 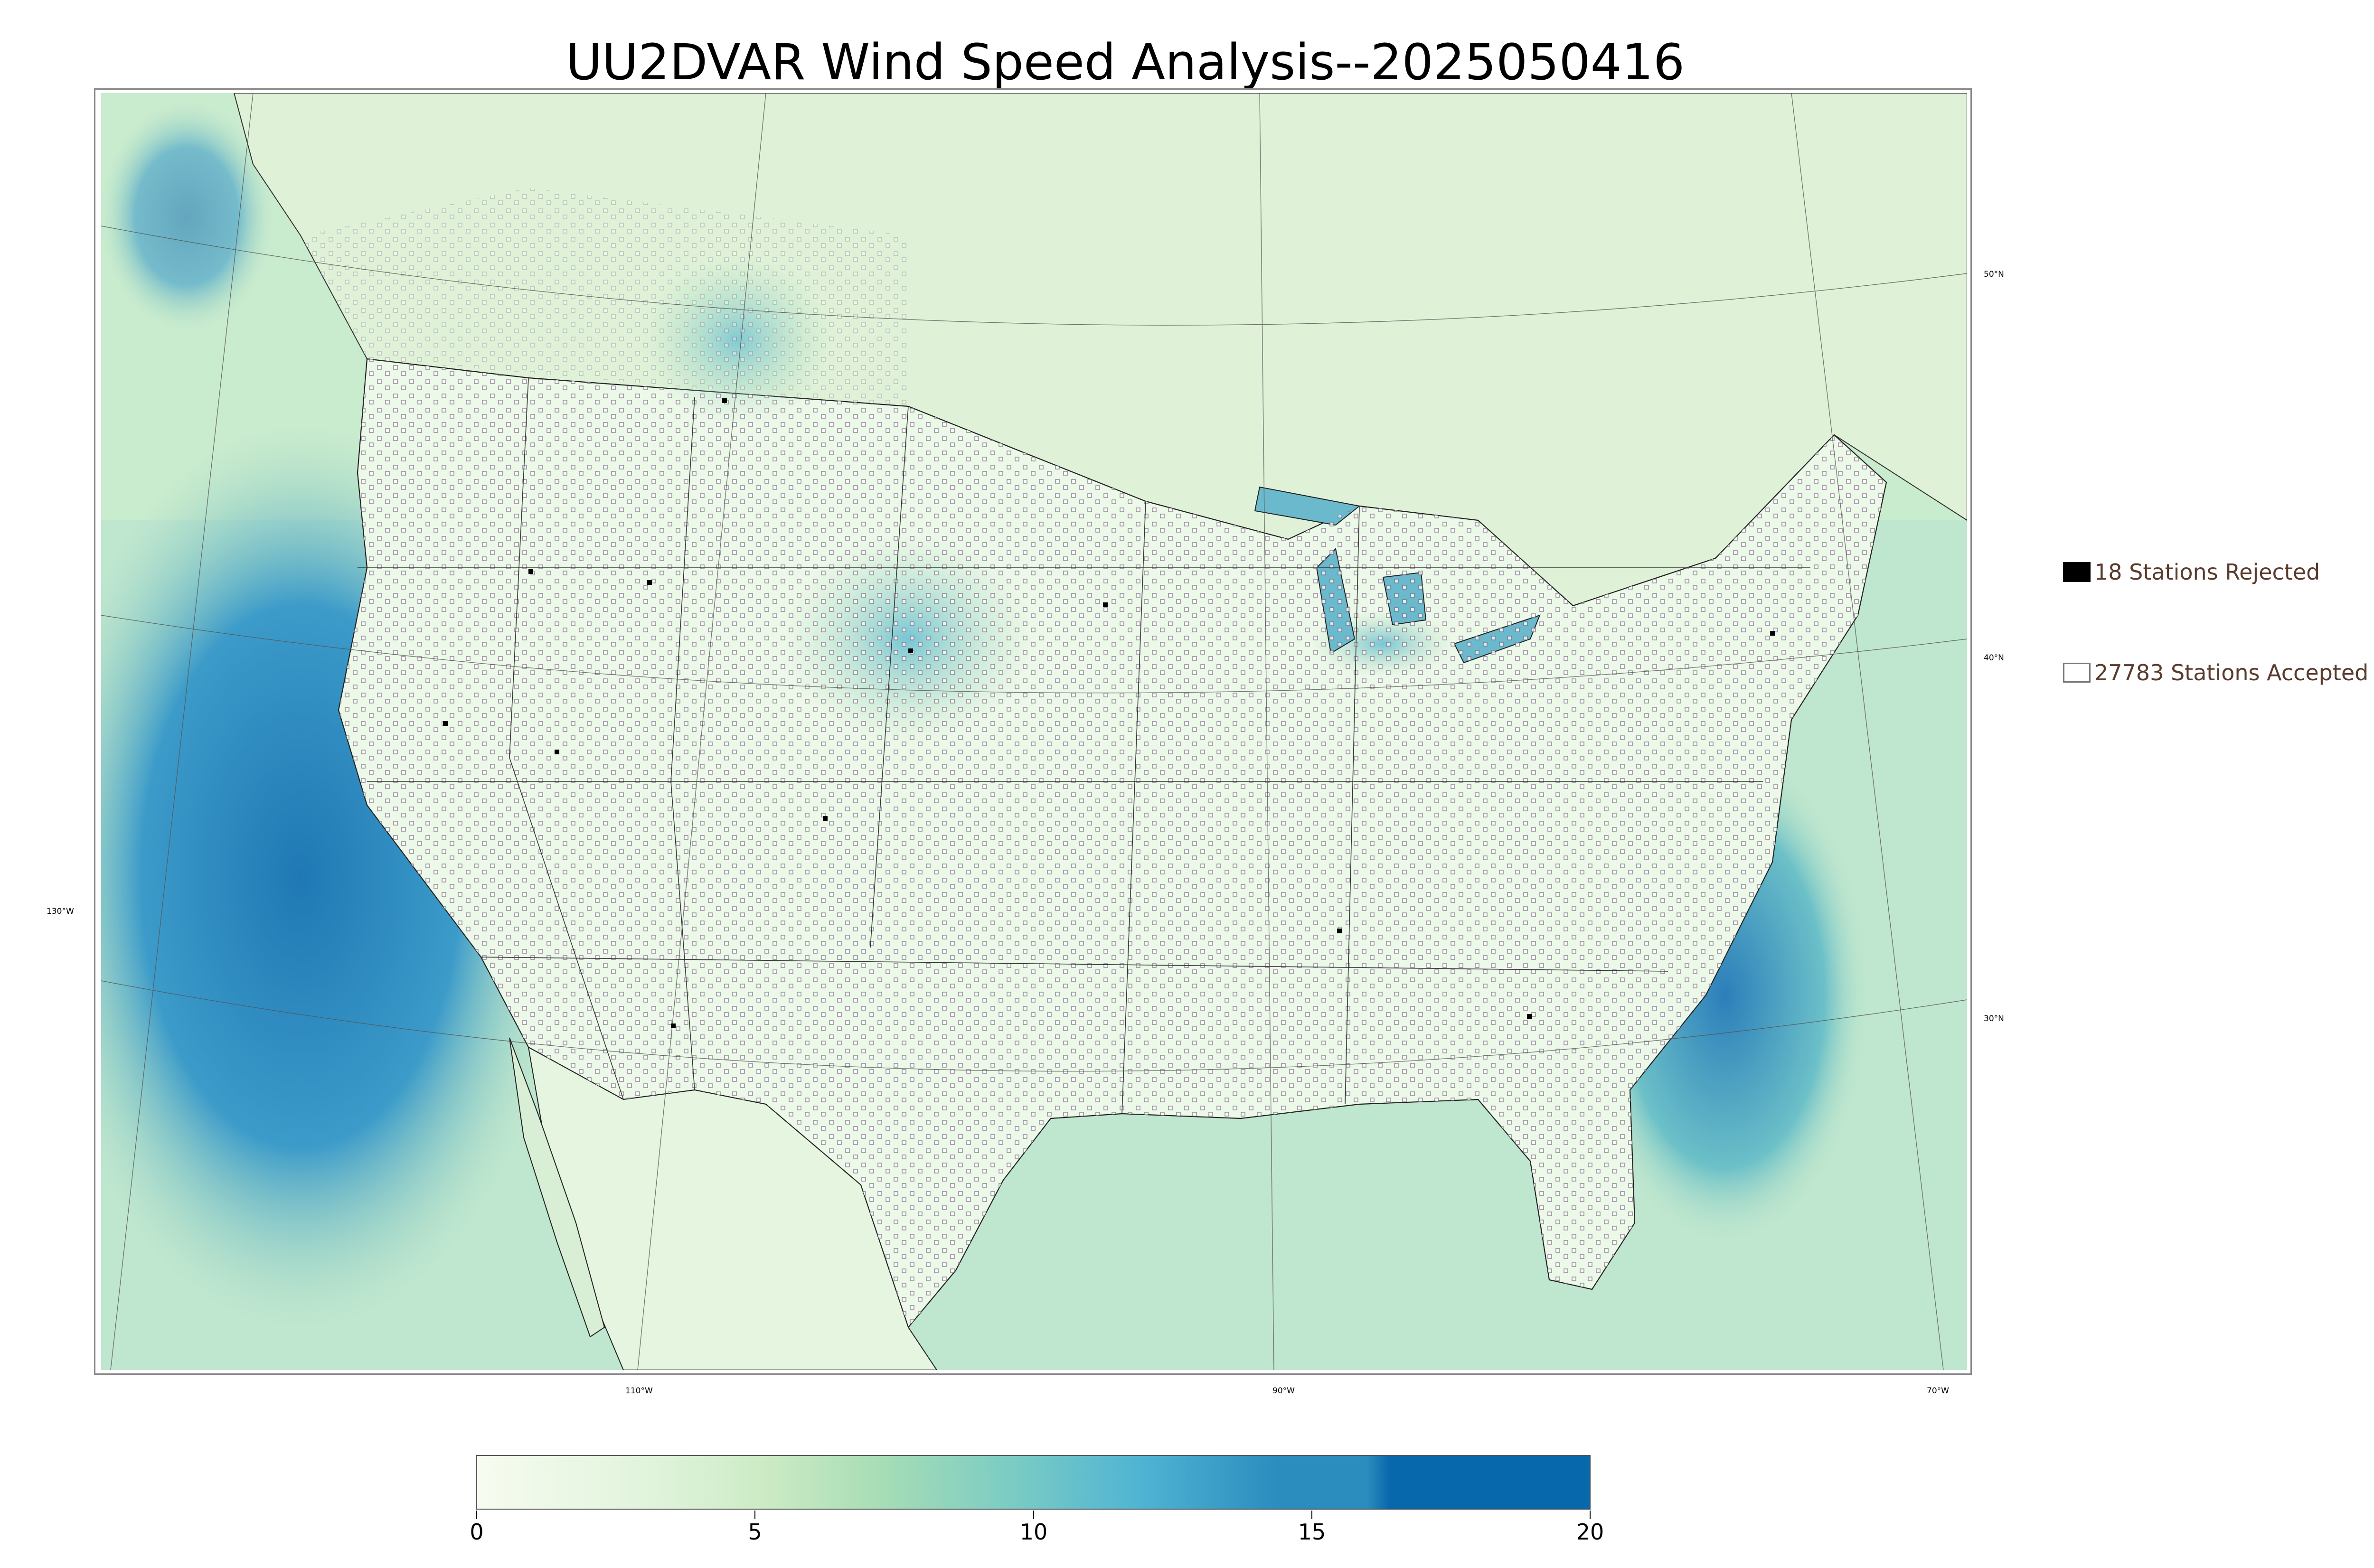 What do you see at coordinates (1994, 658) in the screenshot?
I see `lat-label-40n: 40°N` at bounding box center [1994, 658].